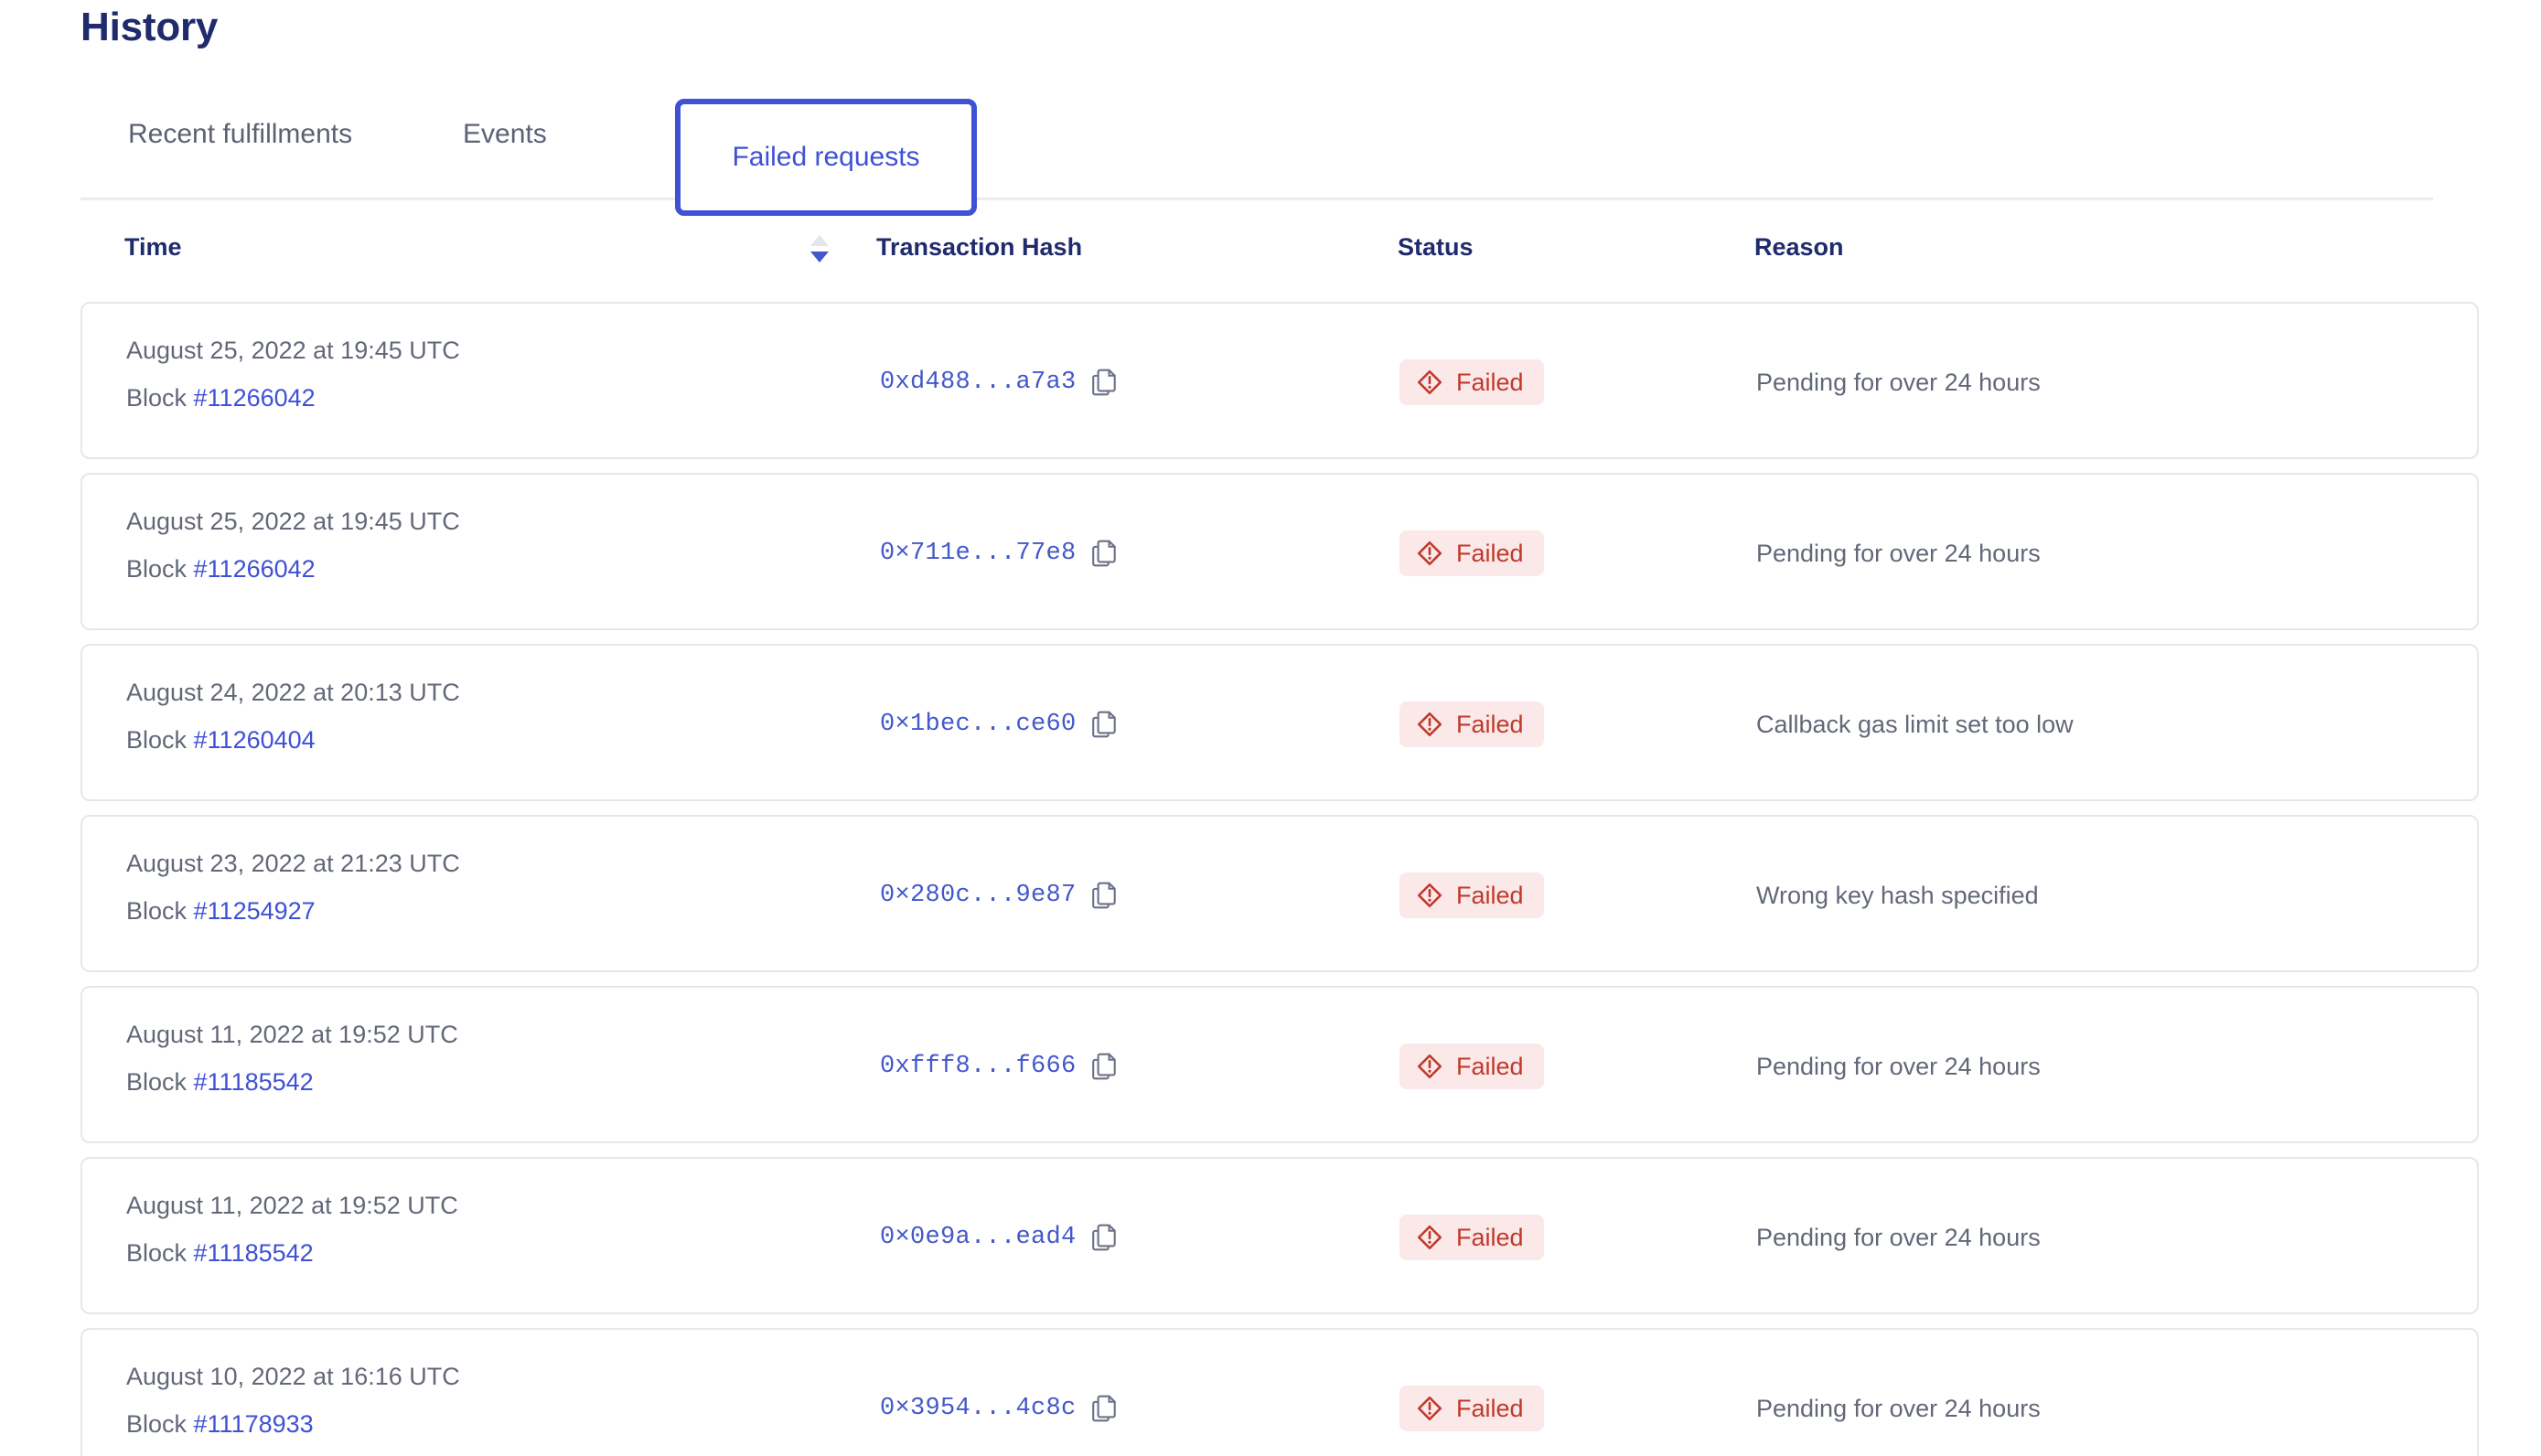 The width and height of the screenshot is (2541, 1456). I want to click on column-header-reason: Reason, so click(1799, 247).